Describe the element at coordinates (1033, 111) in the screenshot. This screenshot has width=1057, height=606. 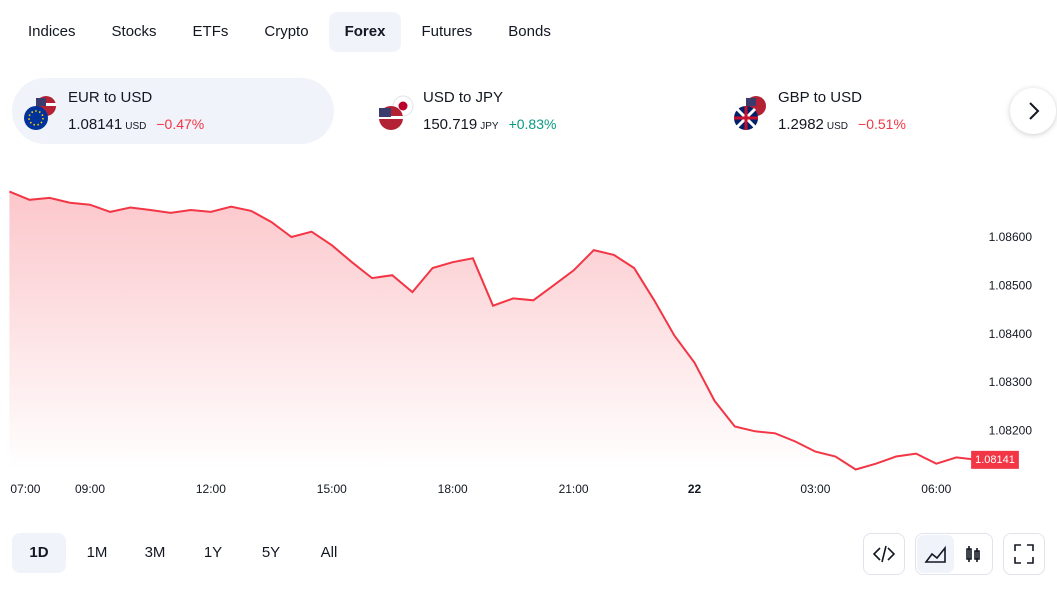
I see `next-button` at that location.